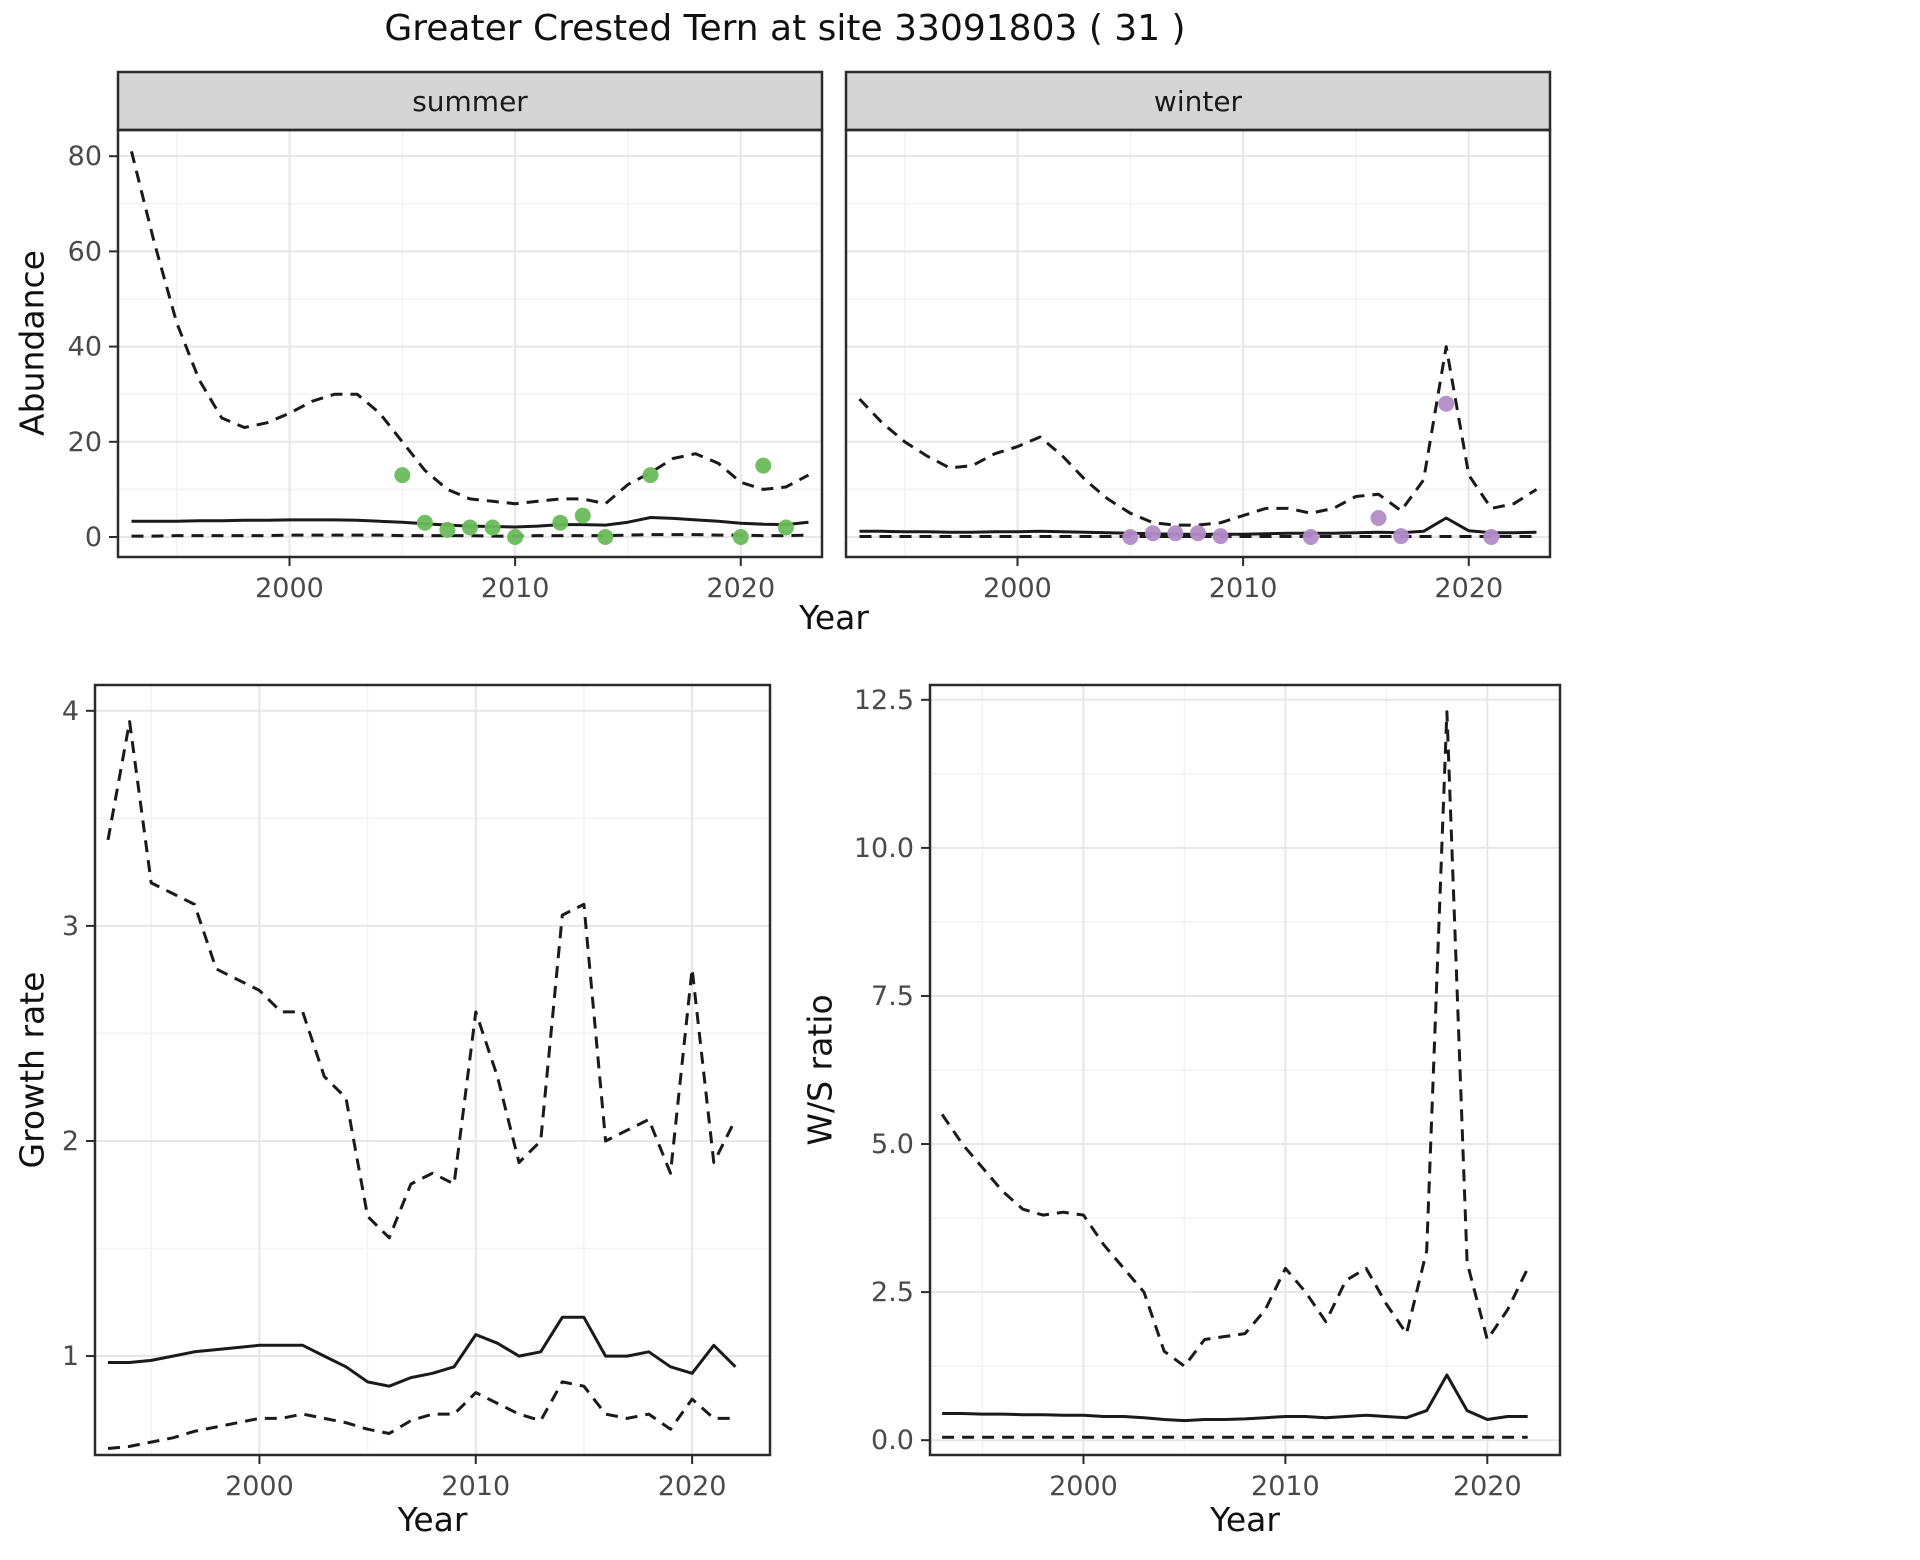 This screenshot has height=1560, width=1920. Describe the element at coordinates (1235, 1398) in the screenshot. I see `ws_ratio-modelled_mean` at that location.